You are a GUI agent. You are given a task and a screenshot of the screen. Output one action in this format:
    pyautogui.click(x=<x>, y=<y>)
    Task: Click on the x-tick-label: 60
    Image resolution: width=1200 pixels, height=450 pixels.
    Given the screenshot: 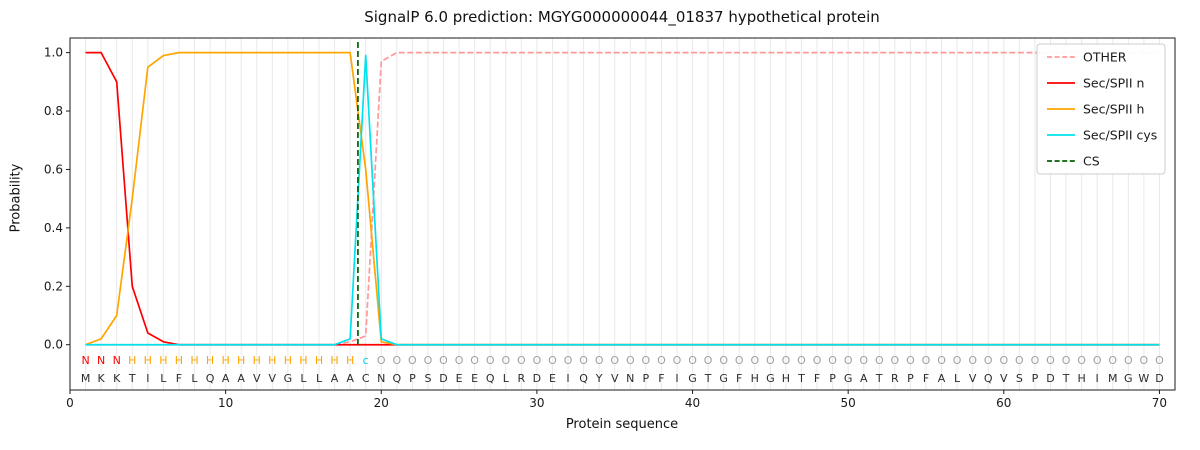 What is the action you would take?
    pyautogui.click(x=1003, y=403)
    